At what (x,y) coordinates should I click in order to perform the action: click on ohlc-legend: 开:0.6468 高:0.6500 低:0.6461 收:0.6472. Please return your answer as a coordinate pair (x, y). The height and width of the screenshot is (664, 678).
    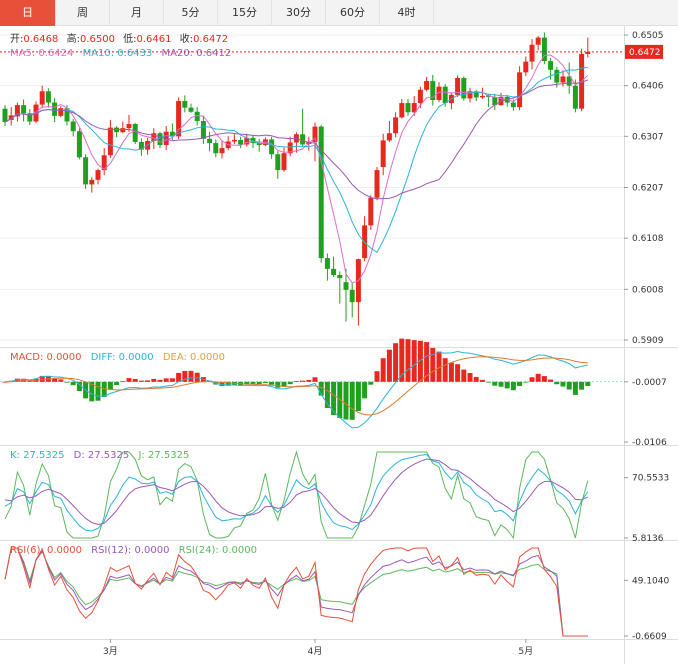
    Looking at the image, I should click on (119, 38).